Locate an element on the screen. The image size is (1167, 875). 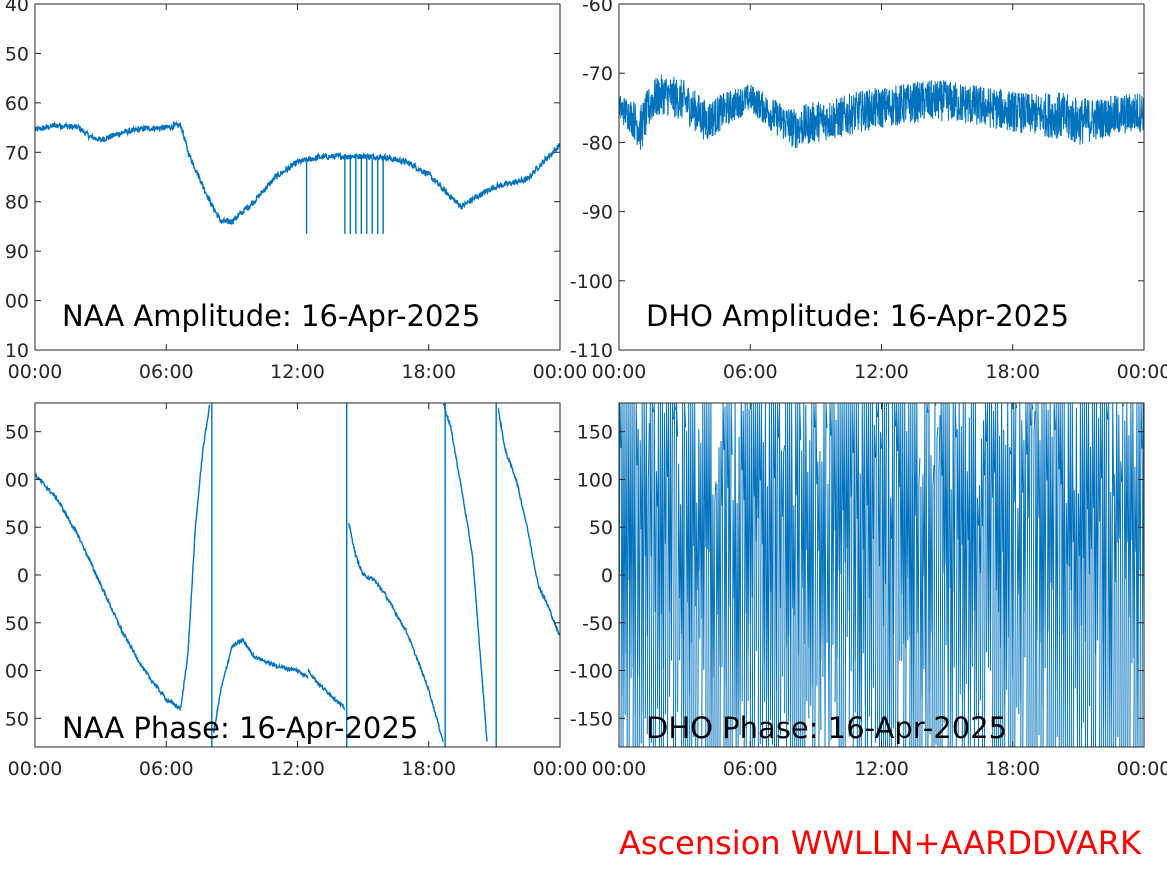
y-tick-label: -60 is located at coordinates (597, 8).